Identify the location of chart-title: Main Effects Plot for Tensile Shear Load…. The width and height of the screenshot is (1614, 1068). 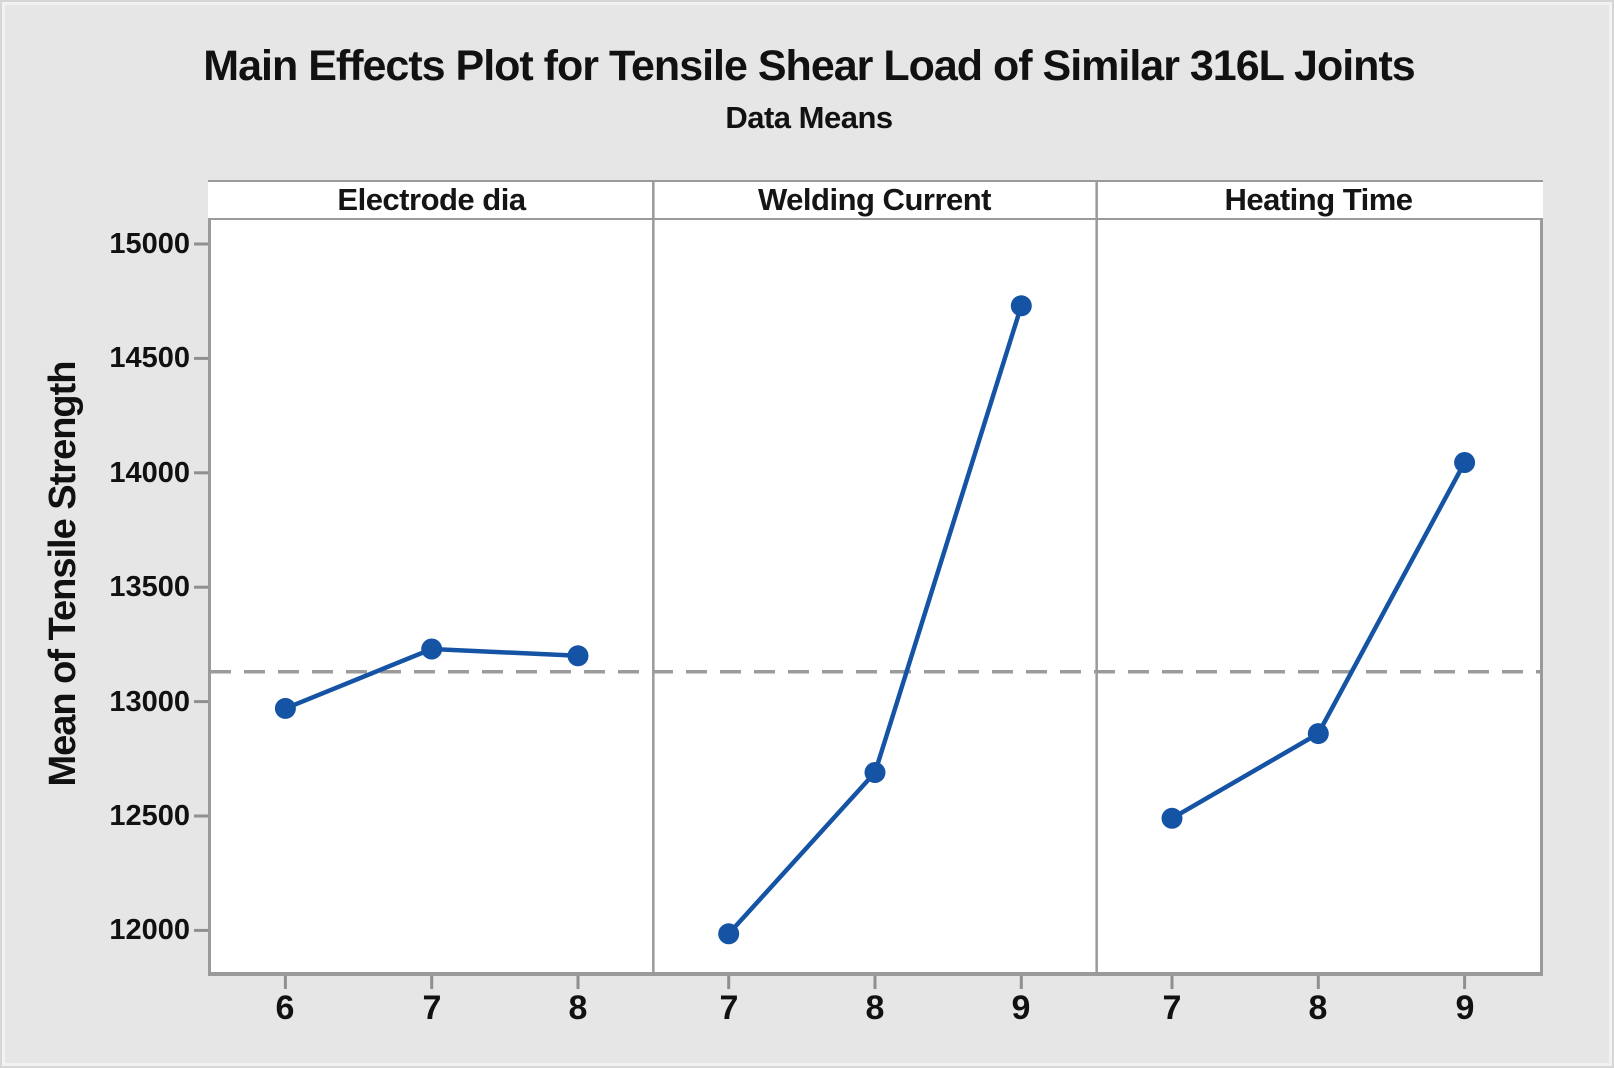
(809, 66).